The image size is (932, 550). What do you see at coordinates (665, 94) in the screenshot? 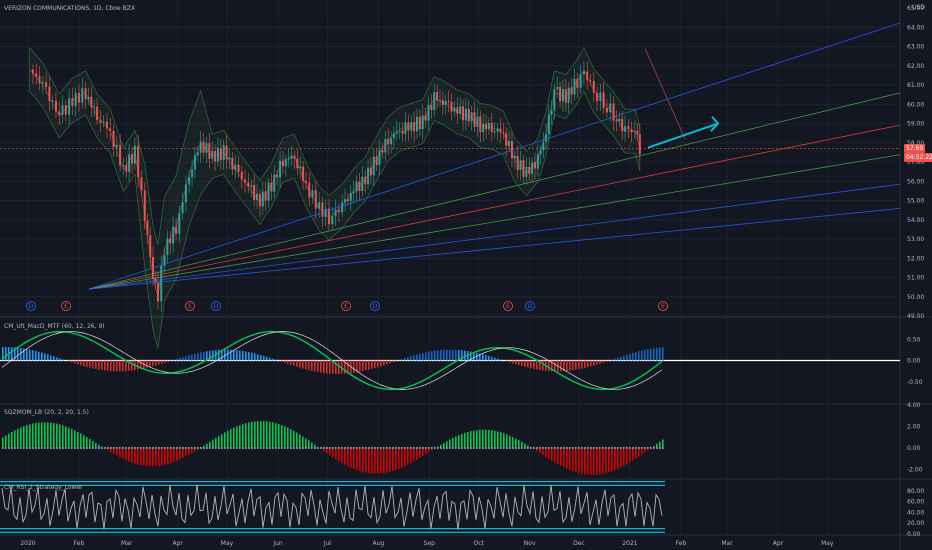
I see `trend-line` at bounding box center [665, 94].